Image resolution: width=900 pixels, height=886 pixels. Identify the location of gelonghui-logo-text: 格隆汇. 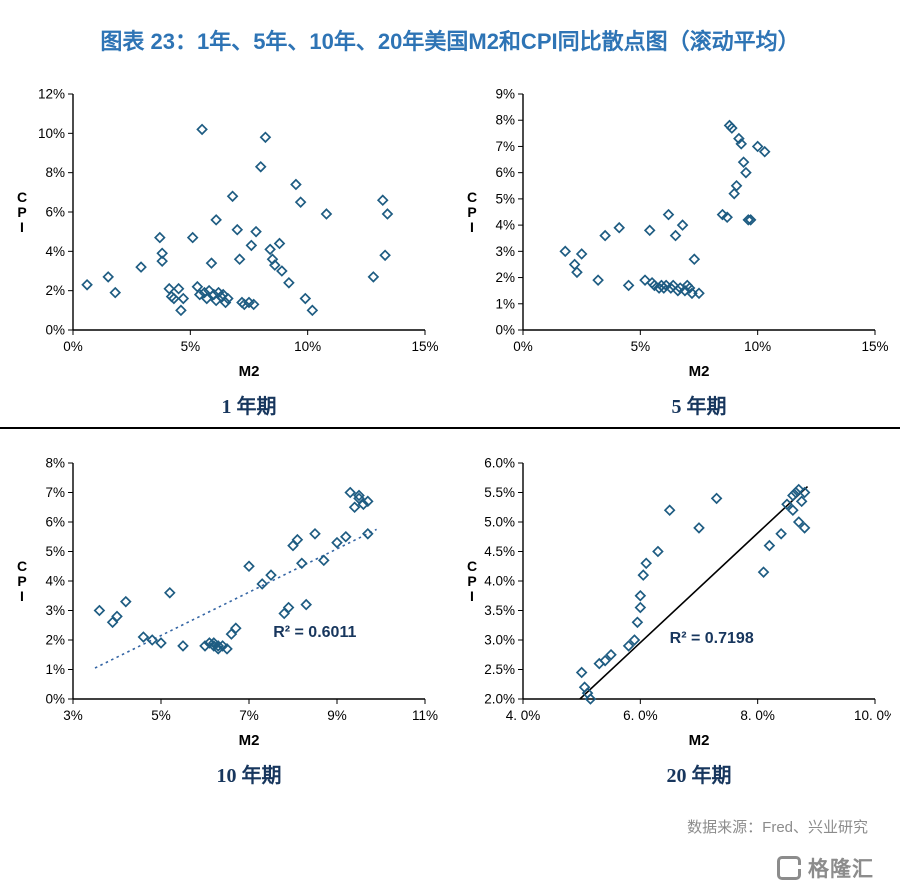
(841, 869).